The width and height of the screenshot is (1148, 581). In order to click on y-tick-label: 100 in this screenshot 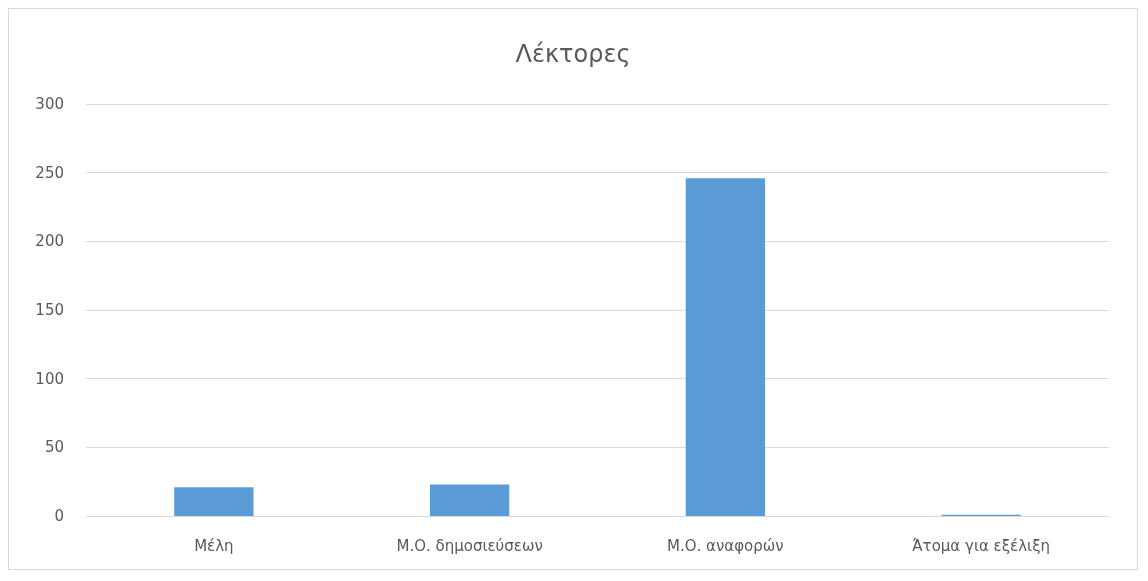, I will do `click(49, 378)`.